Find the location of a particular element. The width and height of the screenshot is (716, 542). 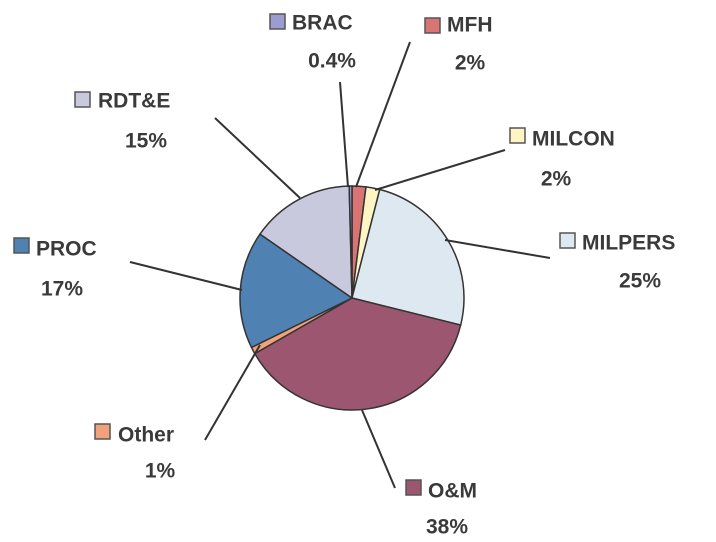

slice-label: O&M is located at coordinates (452, 491).